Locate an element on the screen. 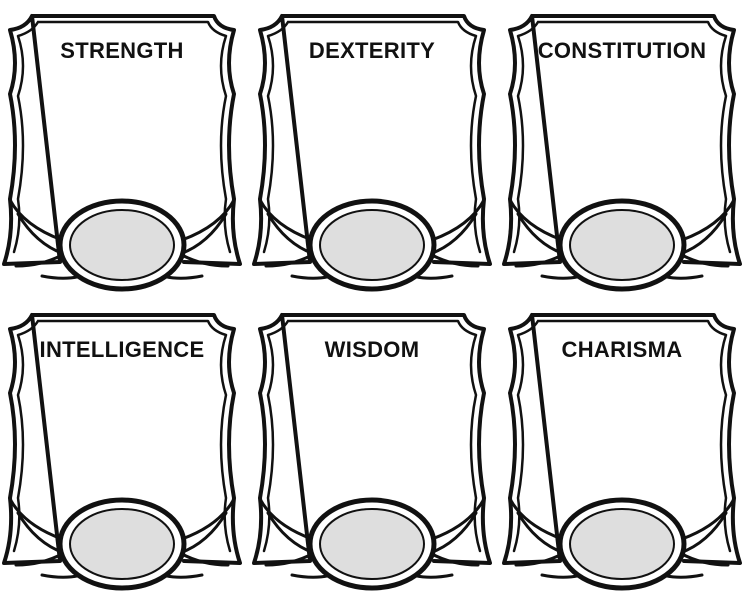  stat-label-charisma: CHARISMA is located at coordinates (622, 349).